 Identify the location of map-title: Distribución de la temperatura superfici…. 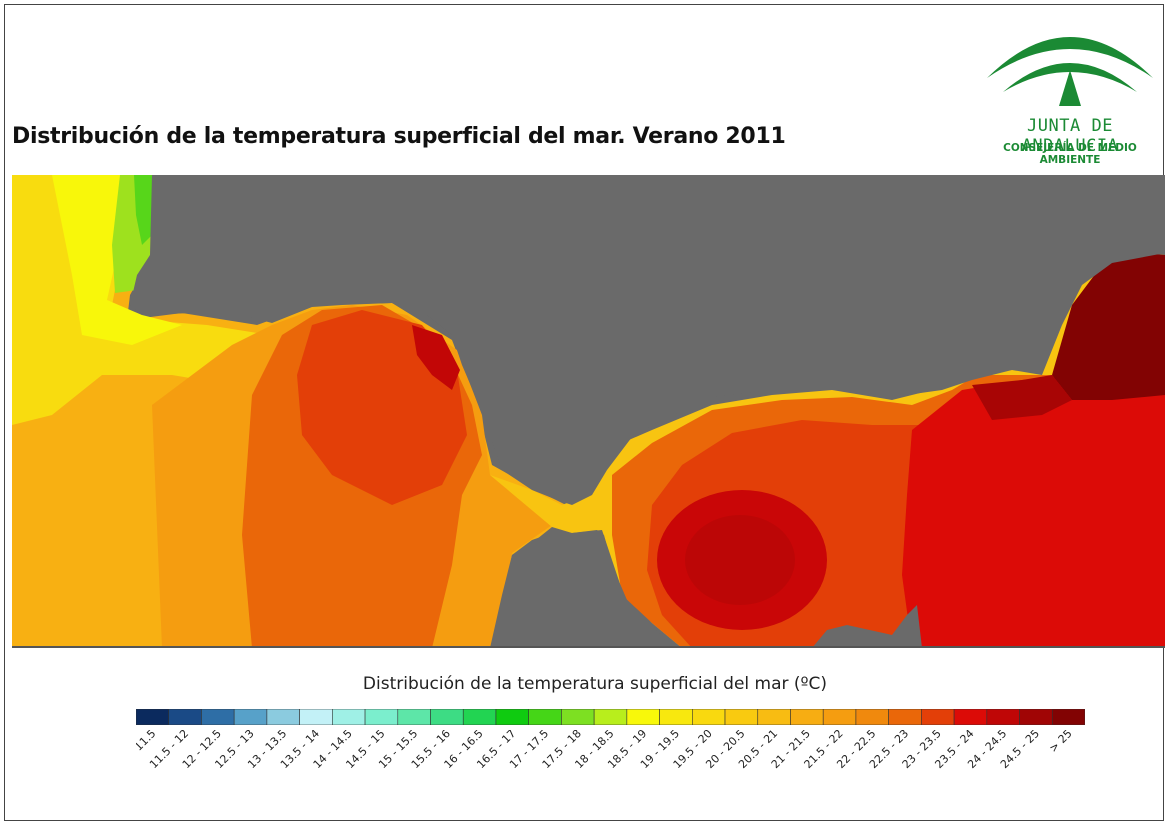
(399, 136).